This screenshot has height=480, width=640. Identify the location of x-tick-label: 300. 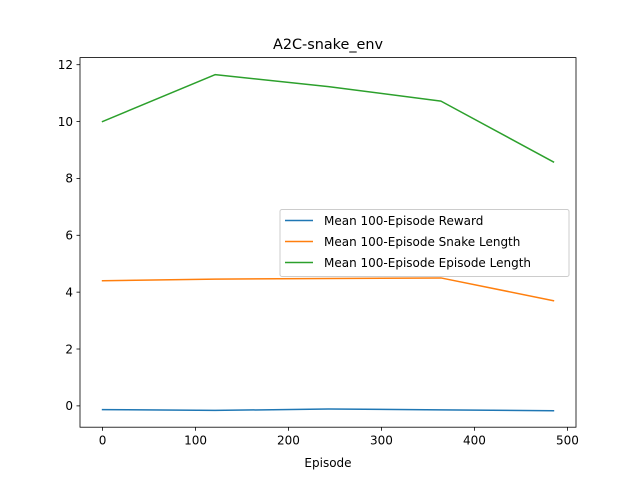
(381, 441).